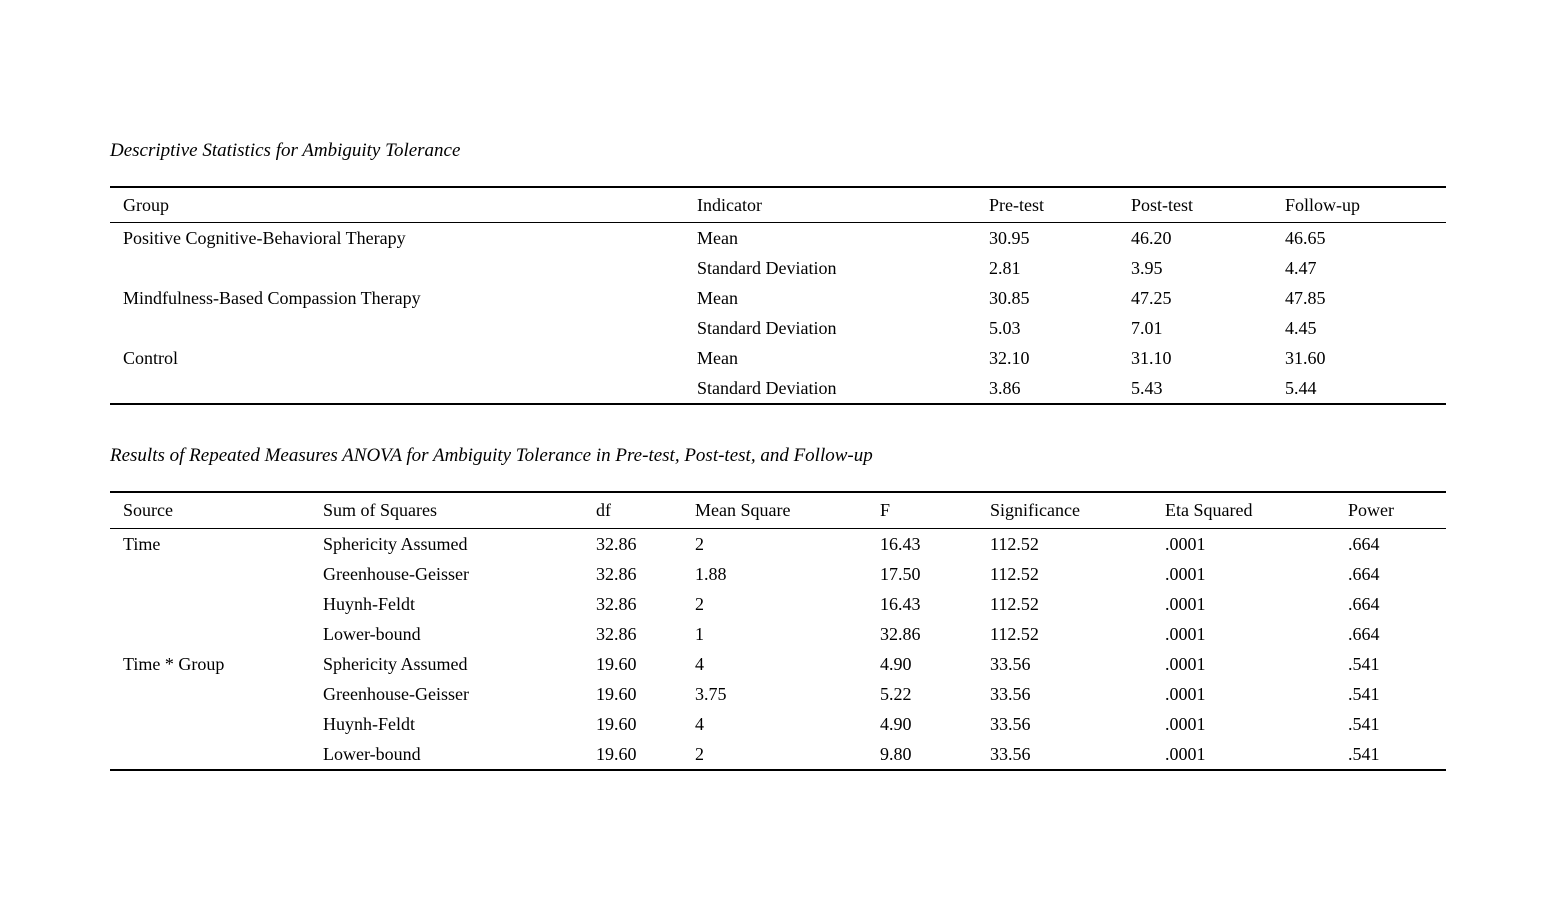 This screenshot has height=921, width=1558. I want to click on cell-pre-test: 30.85, so click(1009, 297).